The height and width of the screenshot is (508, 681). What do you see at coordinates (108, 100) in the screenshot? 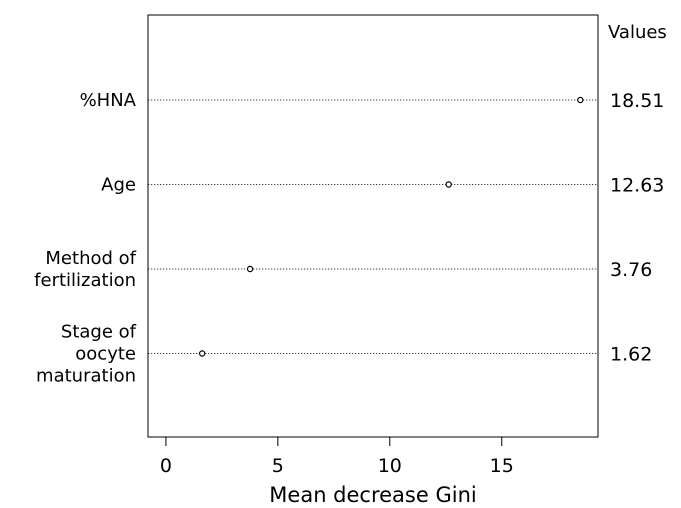
I see `category-label: %HNA` at bounding box center [108, 100].